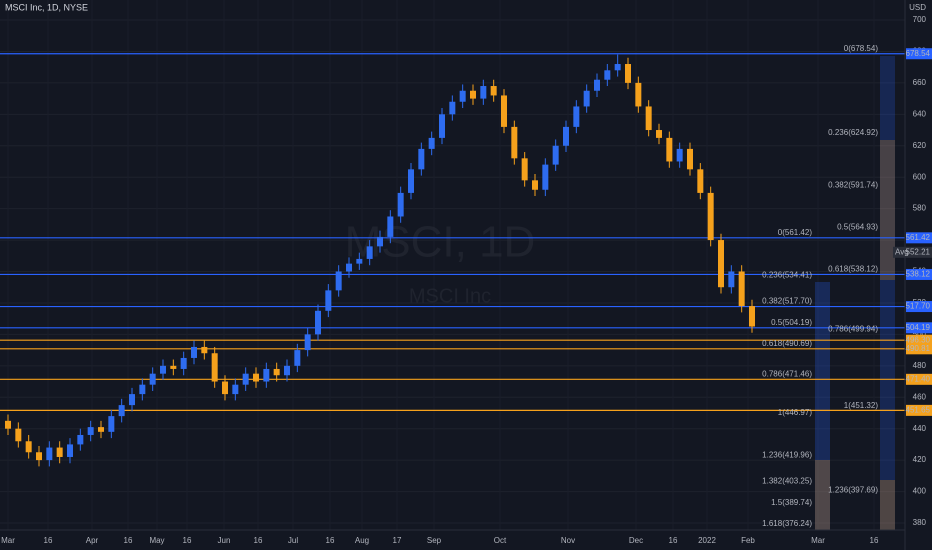 The image size is (932, 550). I want to click on x-tick-label: Apr, so click(92, 540).